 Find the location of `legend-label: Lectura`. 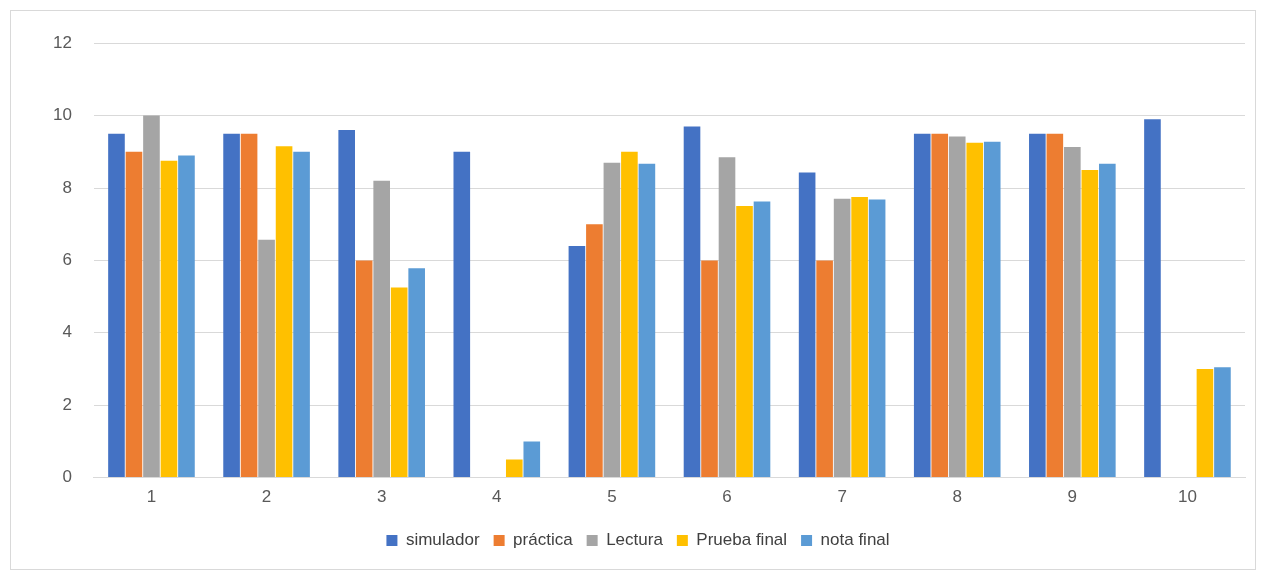

legend-label: Lectura is located at coordinates (635, 540).